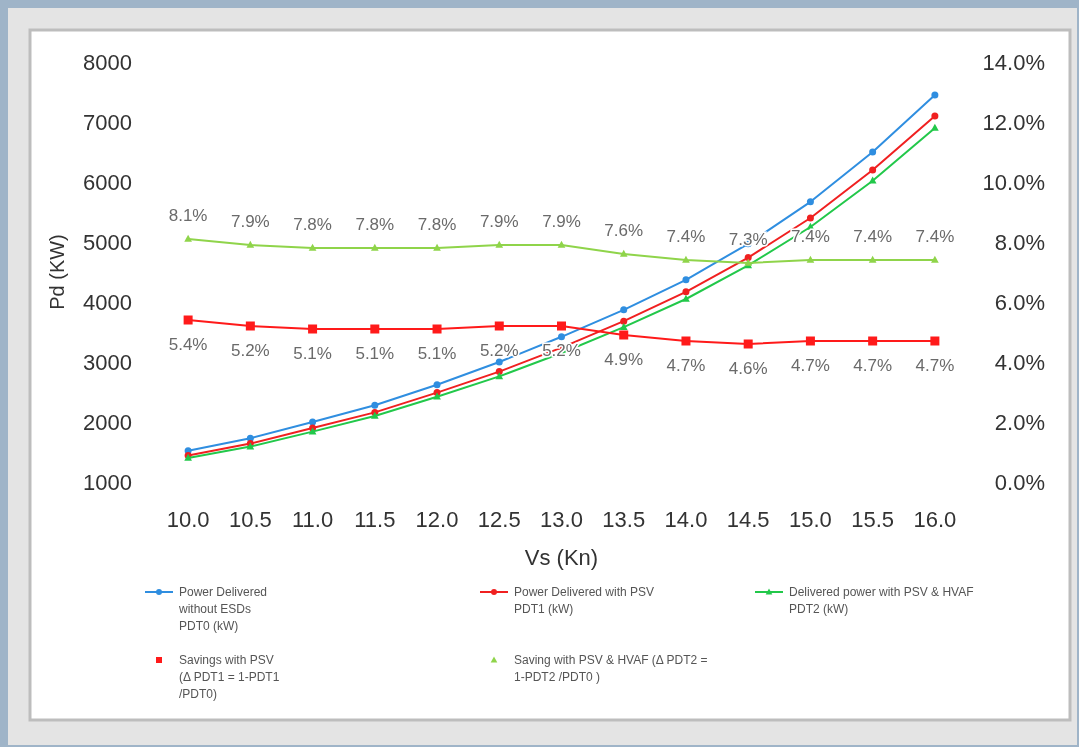  What do you see at coordinates (748, 368) in the screenshot?
I see `data-label: 4.6%` at bounding box center [748, 368].